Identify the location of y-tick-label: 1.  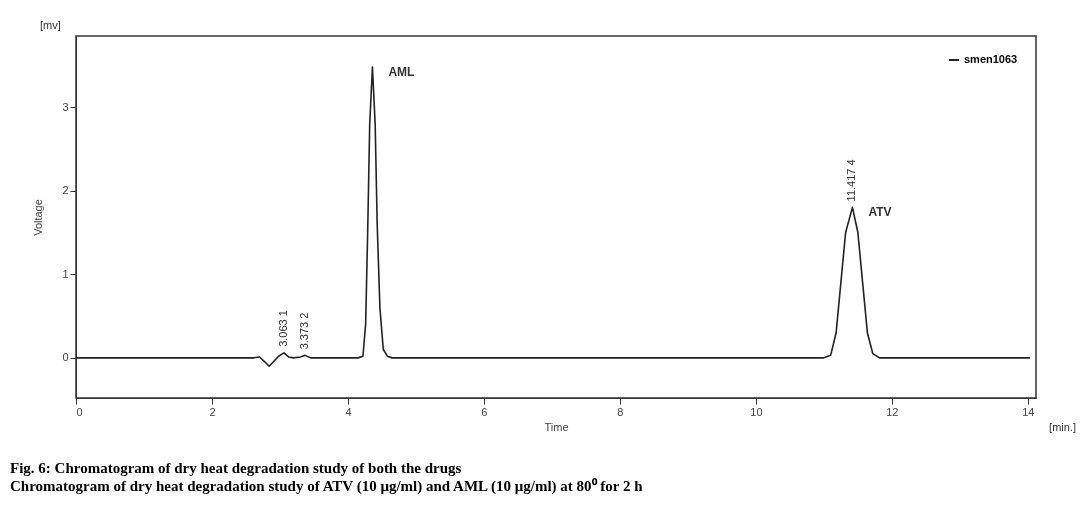
(65, 273).